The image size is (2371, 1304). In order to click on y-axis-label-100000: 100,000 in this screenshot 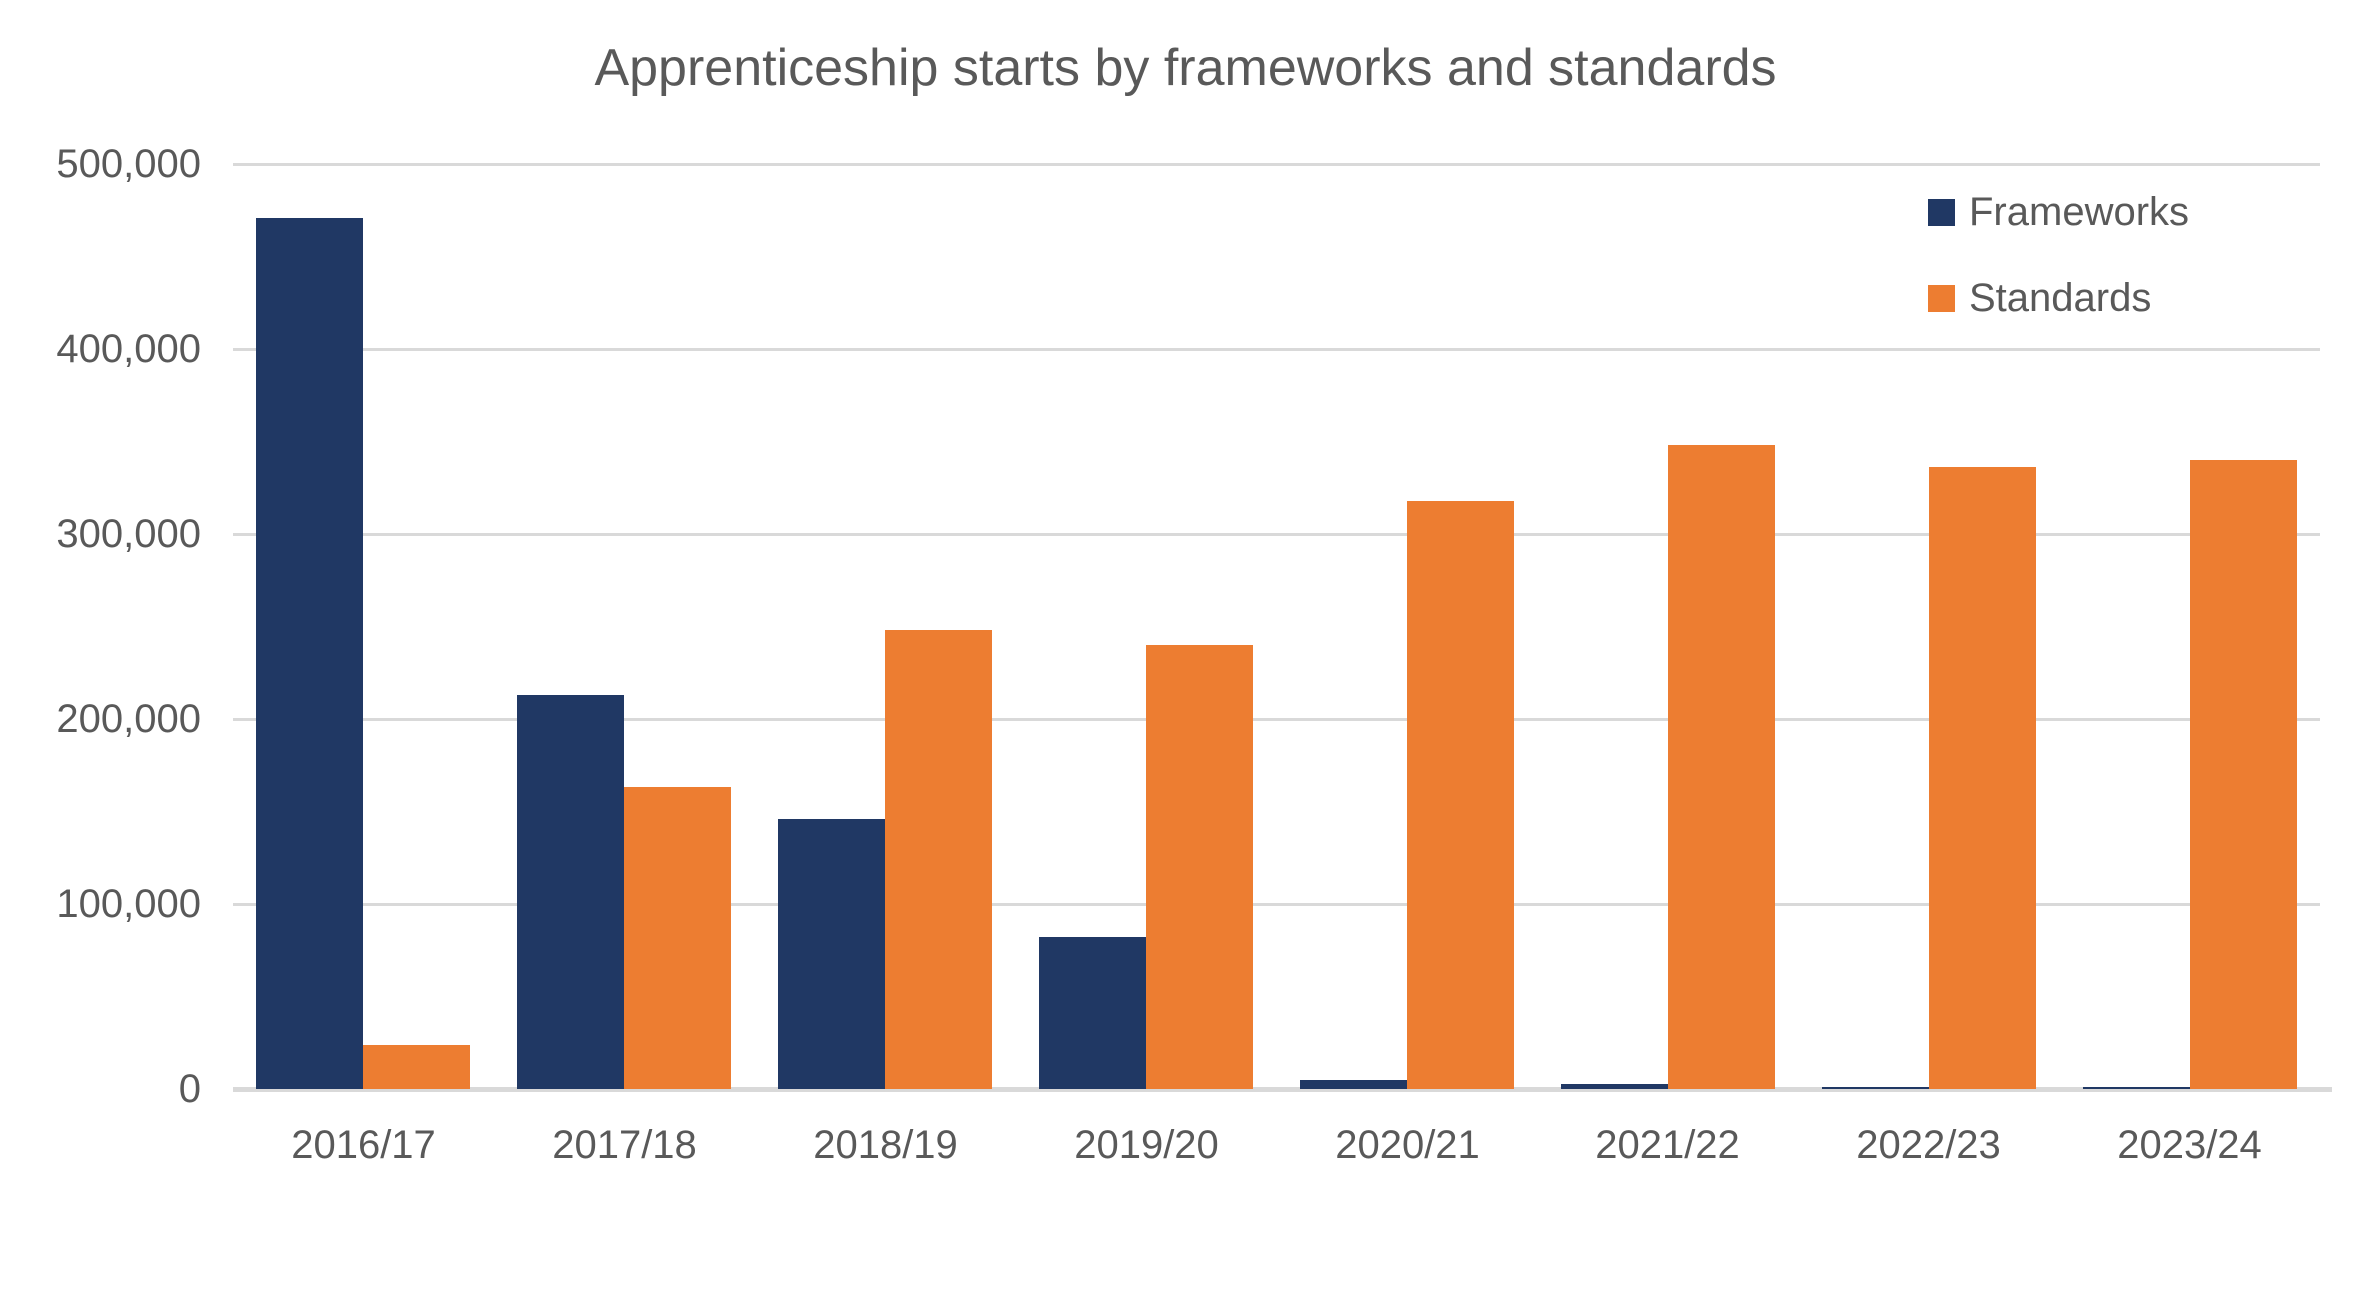, I will do `click(128, 904)`.